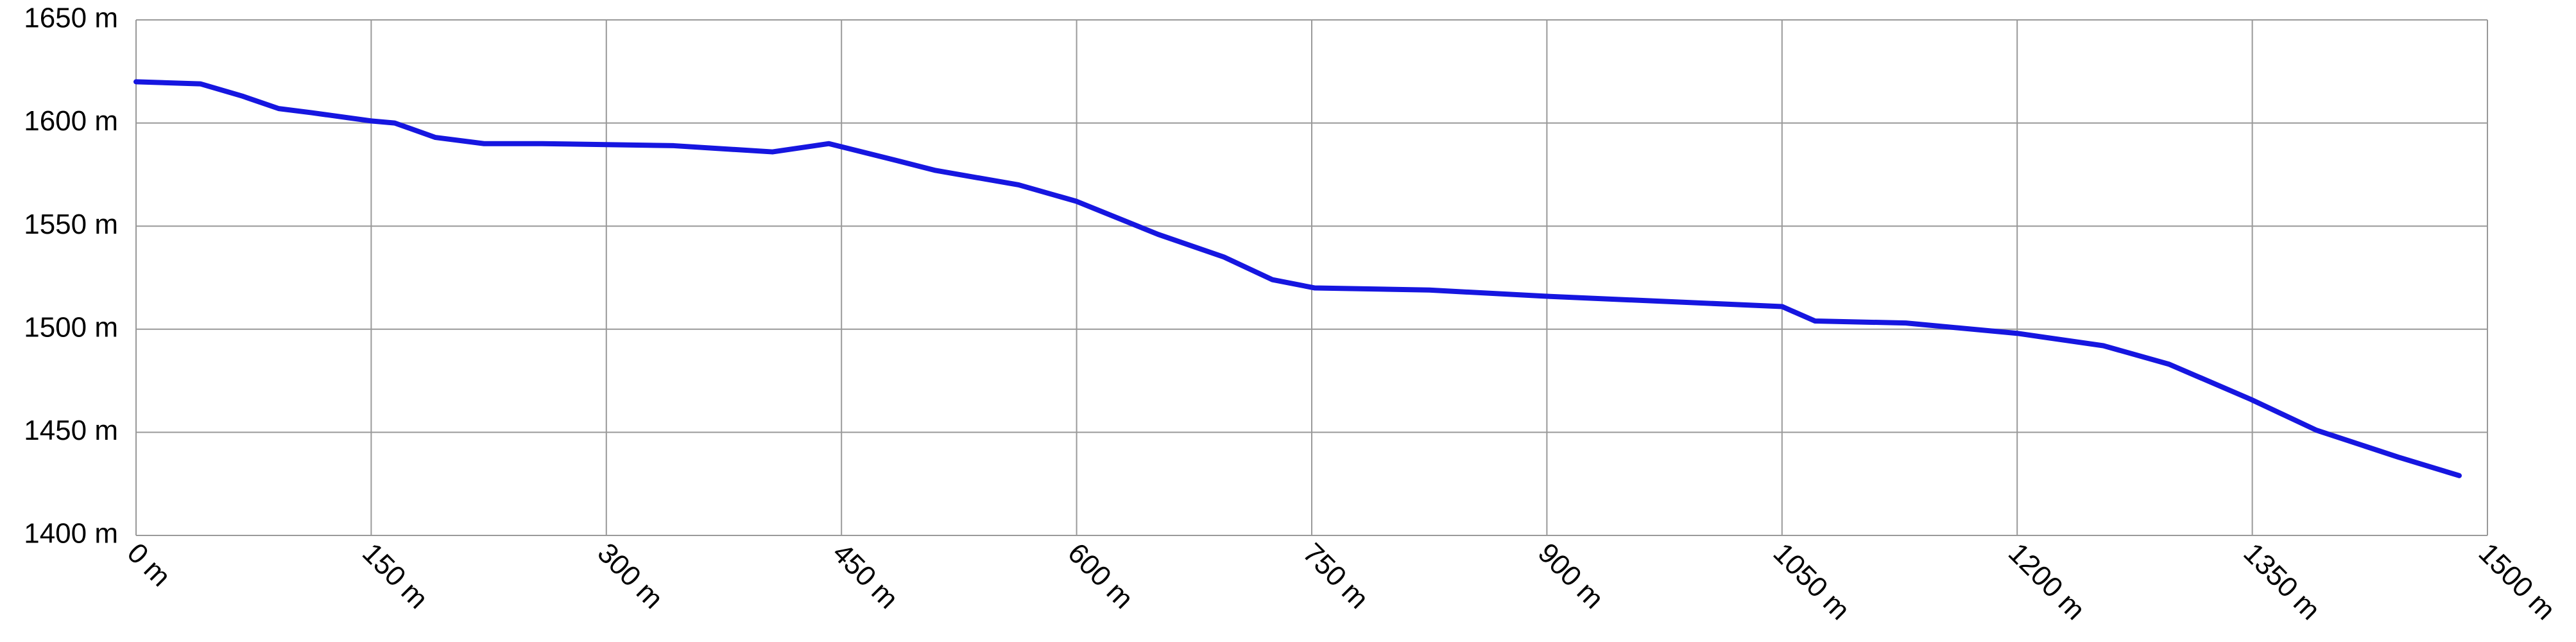 The width and height of the screenshot is (2576, 642). Describe the element at coordinates (71, 121) in the screenshot. I see `y-tick-label: 1600 m` at that location.